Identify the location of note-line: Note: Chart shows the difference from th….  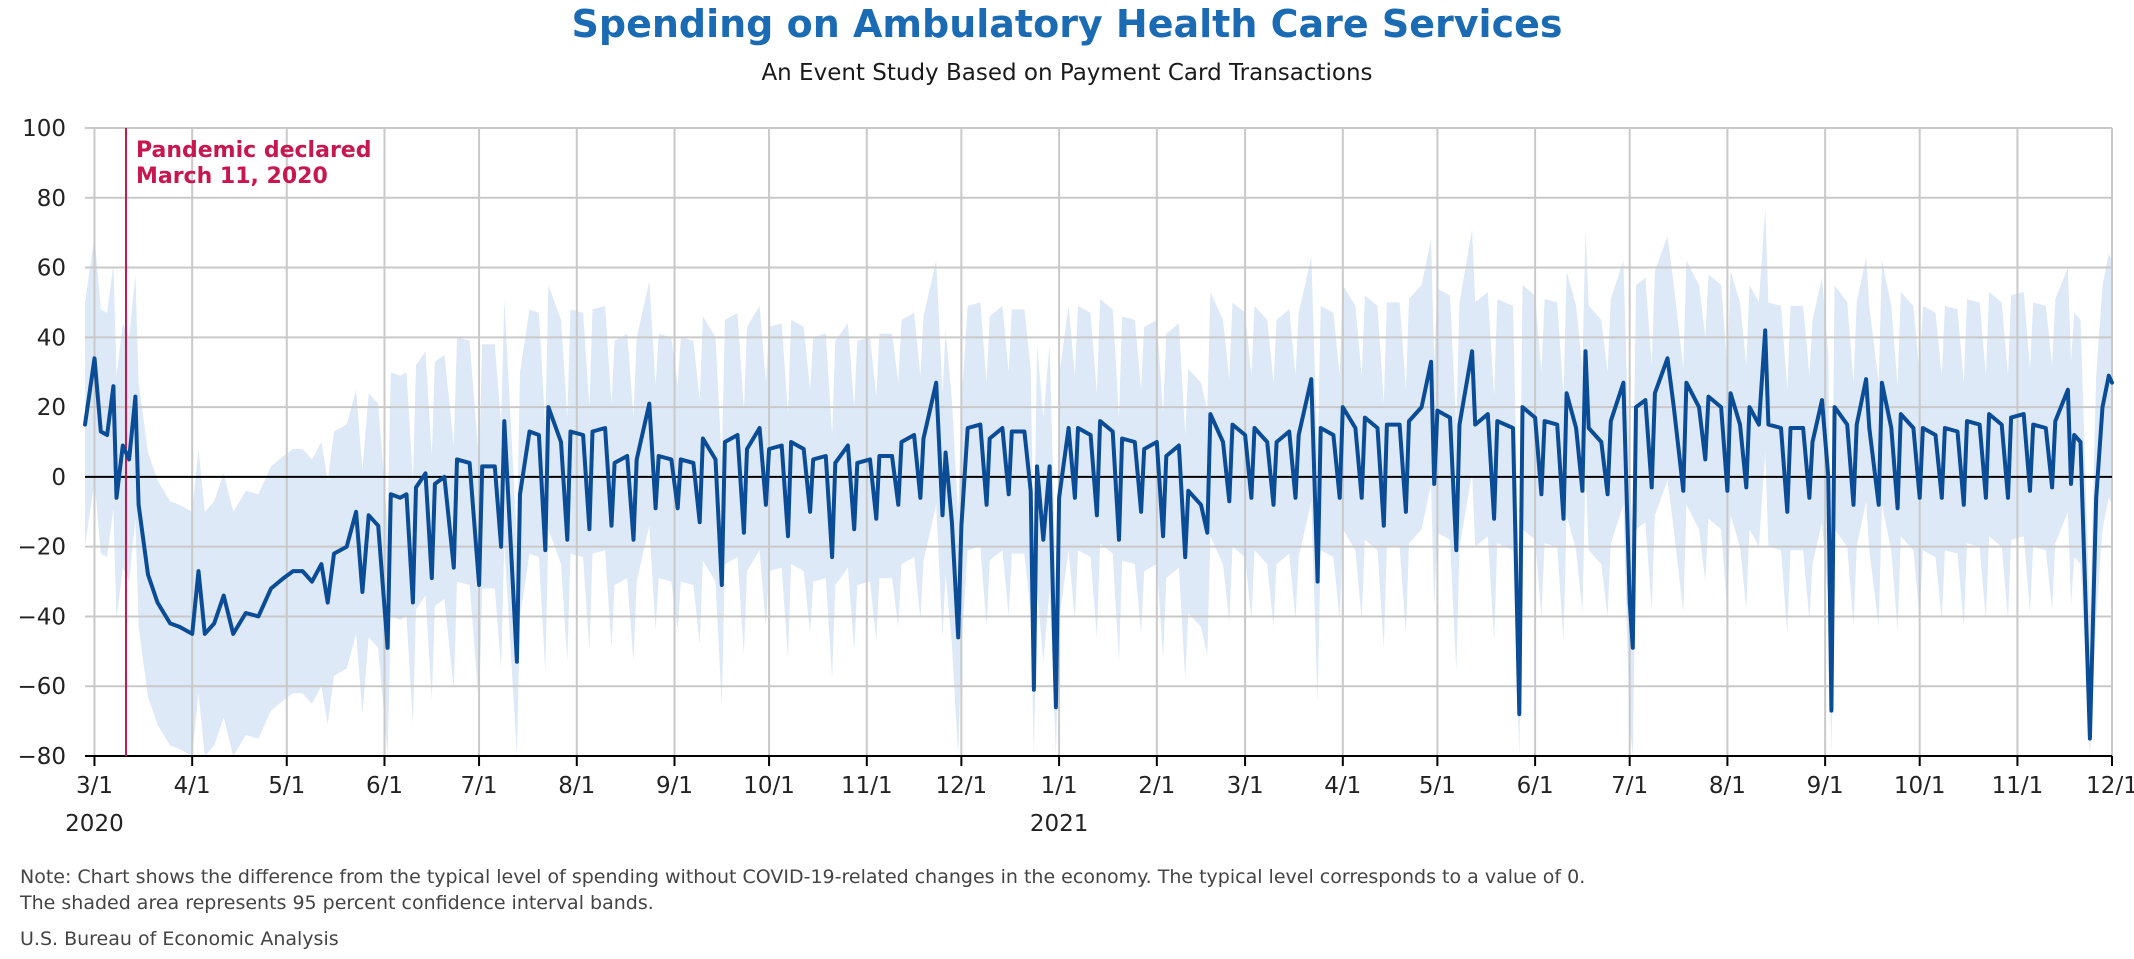
(803, 877).